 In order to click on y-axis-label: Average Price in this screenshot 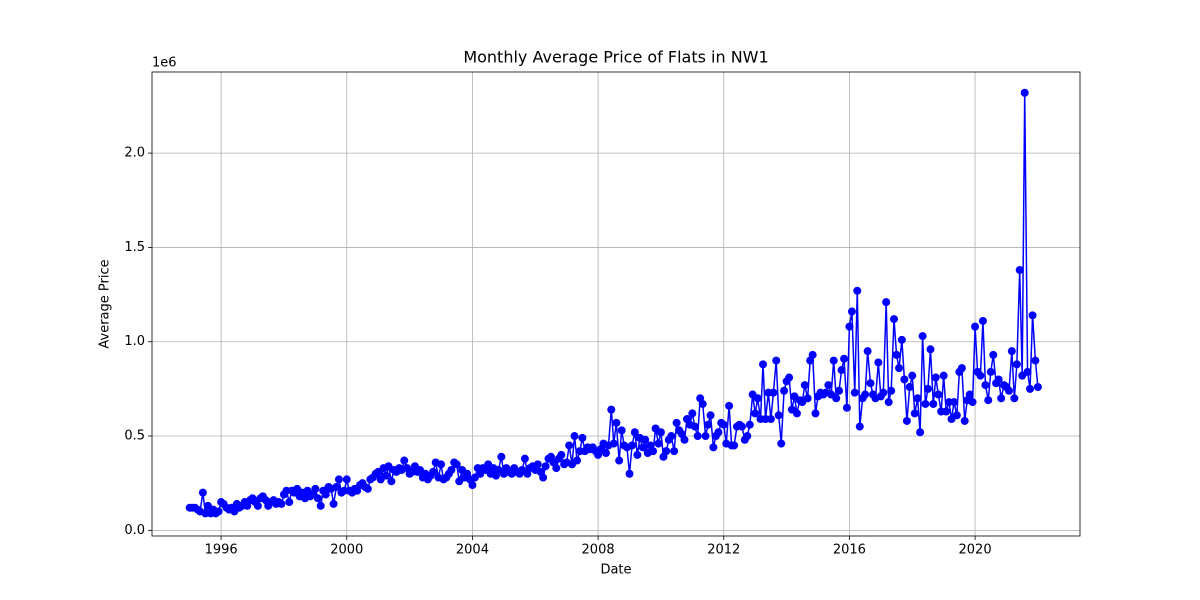, I will do `click(105, 303)`.